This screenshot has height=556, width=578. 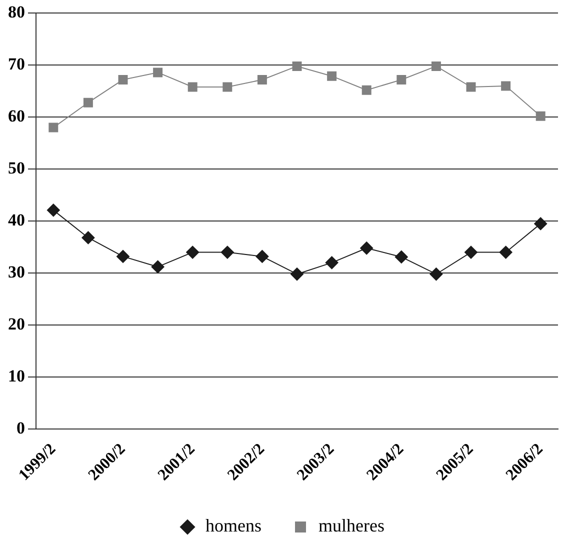 I want to click on y-tick-label: 50, so click(x=16, y=168).